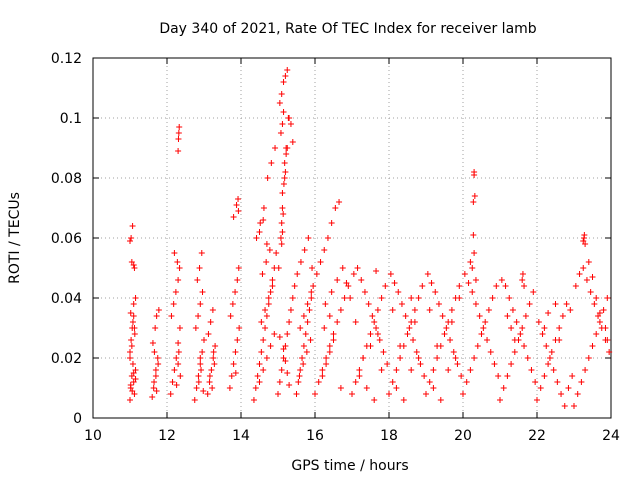  What do you see at coordinates (389, 436) in the screenshot?
I see `x-tick-label: 18` at bounding box center [389, 436].